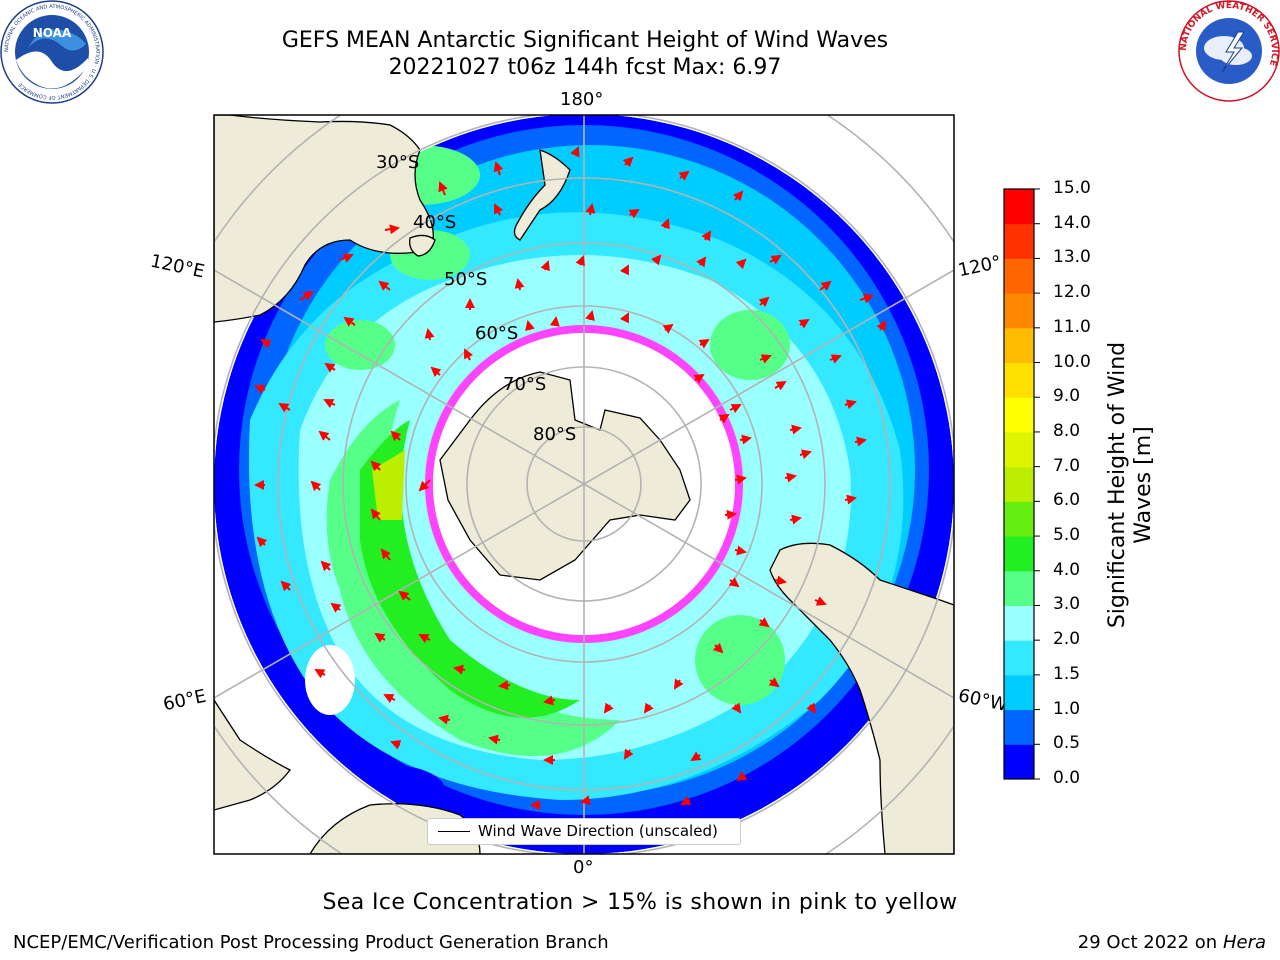 This screenshot has height=960, width=1280. What do you see at coordinates (1150, 942) in the screenshot?
I see `footer-date-text: 29 Oct 2022 on` at bounding box center [1150, 942].